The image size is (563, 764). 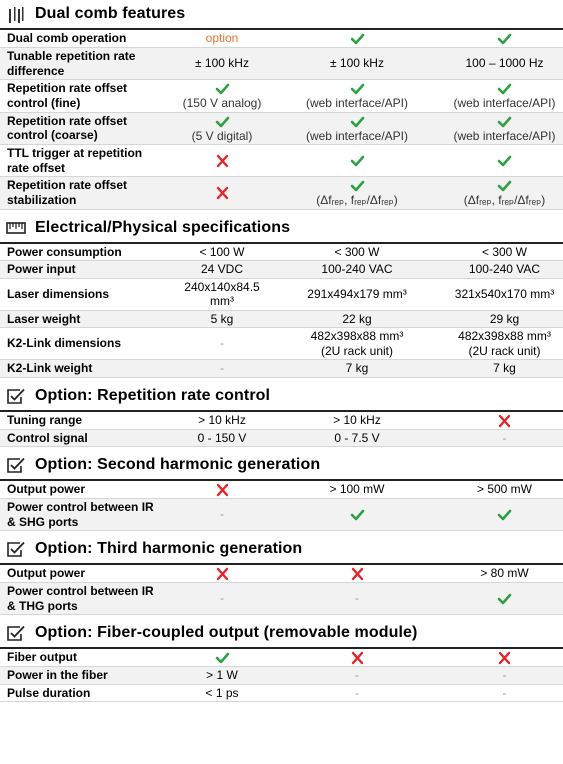 What do you see at coordinates (222, 693) in the screenshot?
I see `value-cell: < 1 ps` at bounding box center [222, 693].